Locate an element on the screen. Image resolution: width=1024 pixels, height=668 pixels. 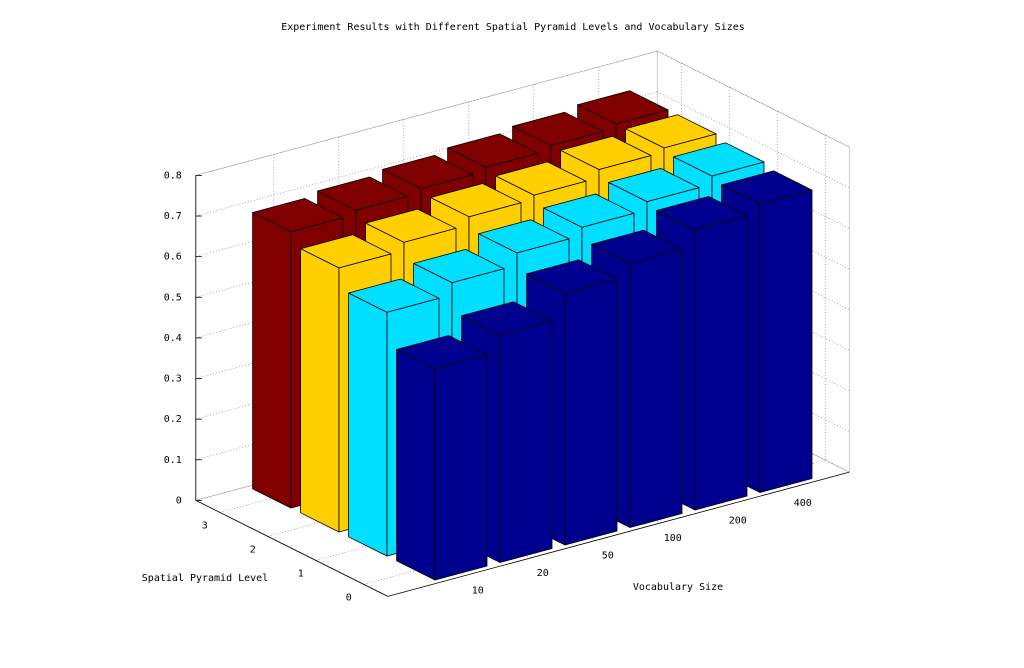
z-tick-label: 0.8 is located at coordinates (173, 175).